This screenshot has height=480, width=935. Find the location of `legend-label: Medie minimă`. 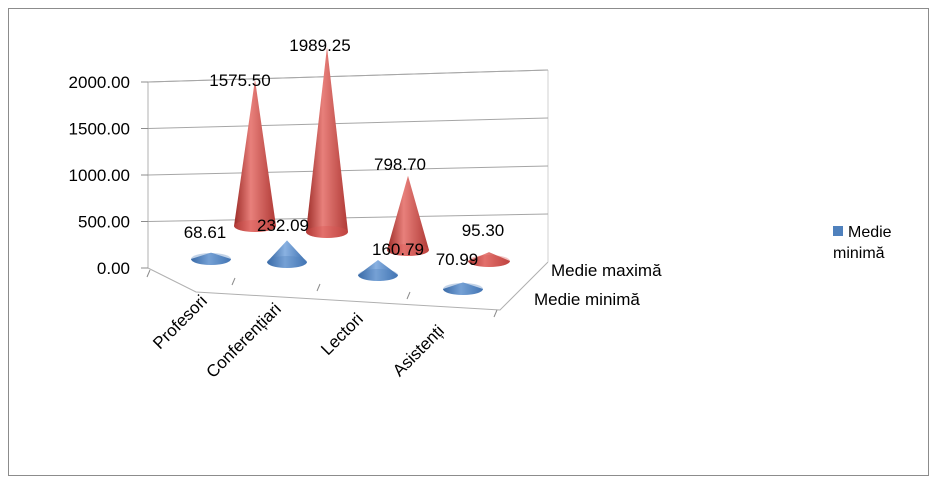

legend-label: Medie minimă is located at coordinates (862, 243).